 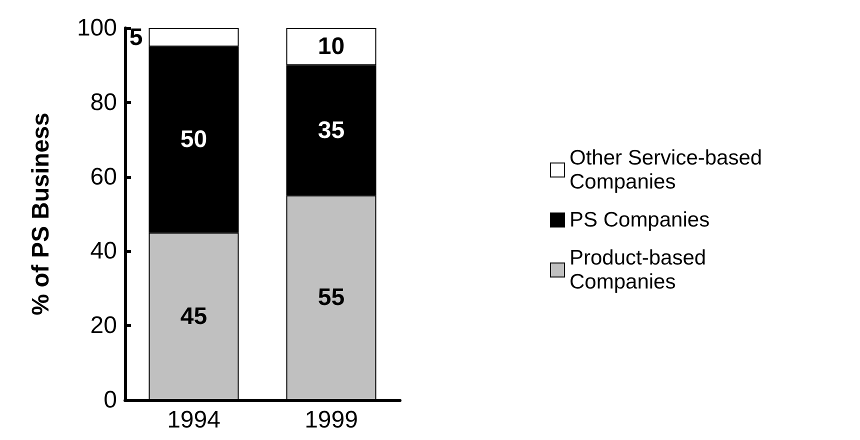 I want to click on data-label: 5, so click(x=136, y=37).